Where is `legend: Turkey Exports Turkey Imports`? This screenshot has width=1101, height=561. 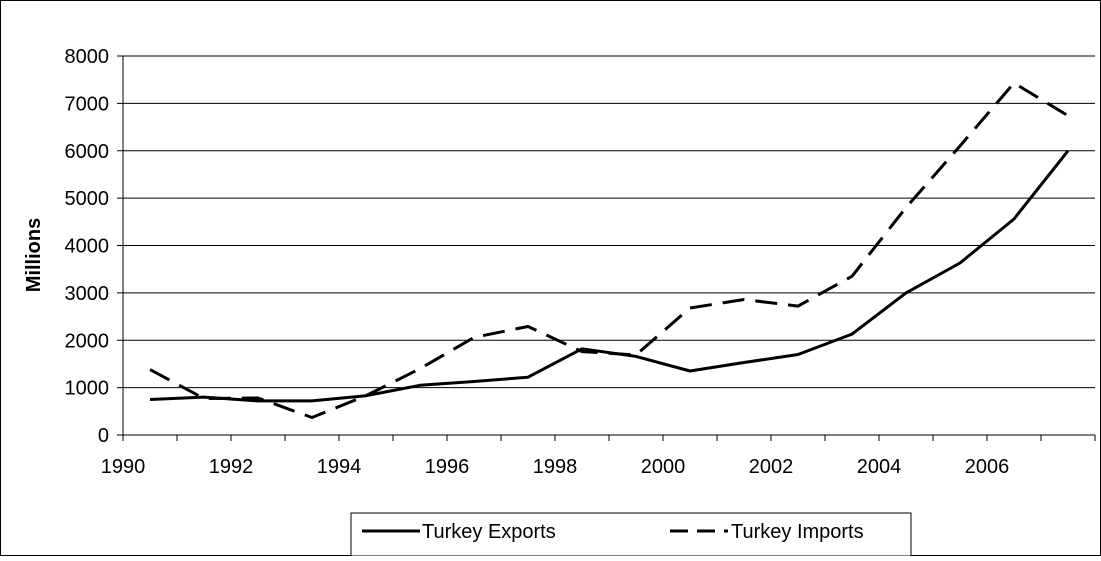 legend: Turkey Exports Turkey Imports is located at coordinates (631, 534).